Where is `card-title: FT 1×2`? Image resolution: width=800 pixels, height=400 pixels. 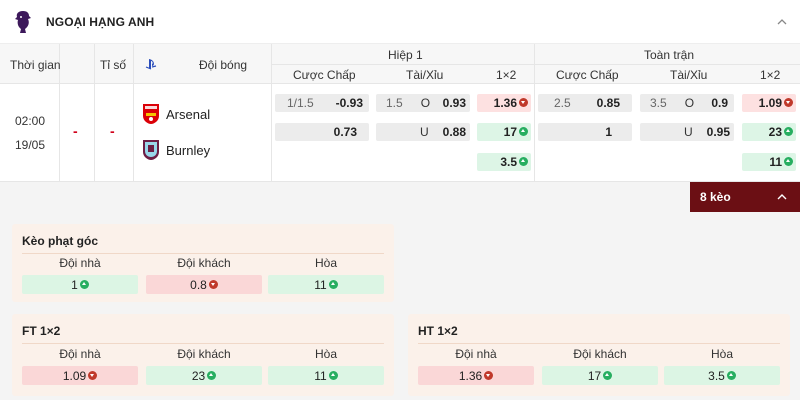 card-title: FT 1×2 is located at coordinates (41, 331).